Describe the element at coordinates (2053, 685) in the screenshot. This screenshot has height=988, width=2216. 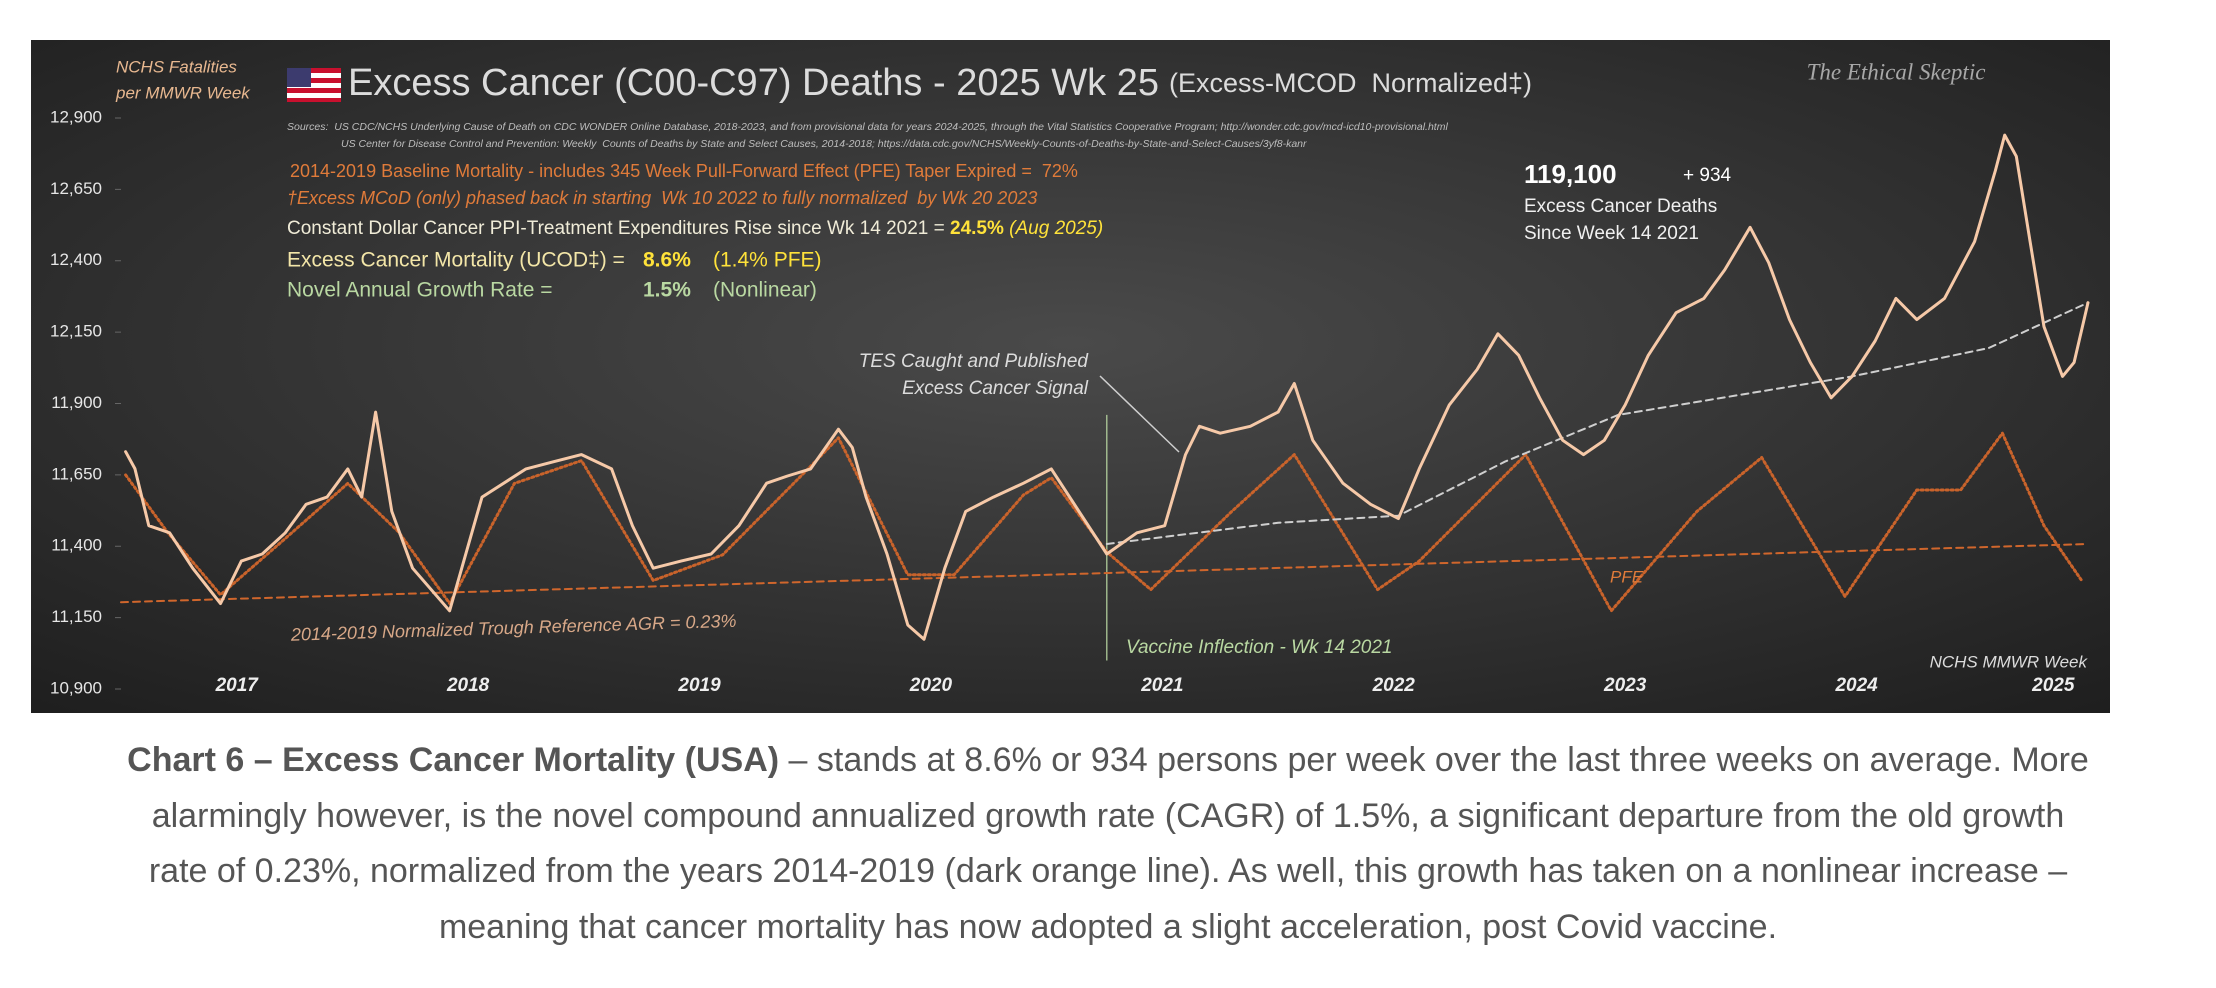
I see `x-tick-label: 2025` at that location.